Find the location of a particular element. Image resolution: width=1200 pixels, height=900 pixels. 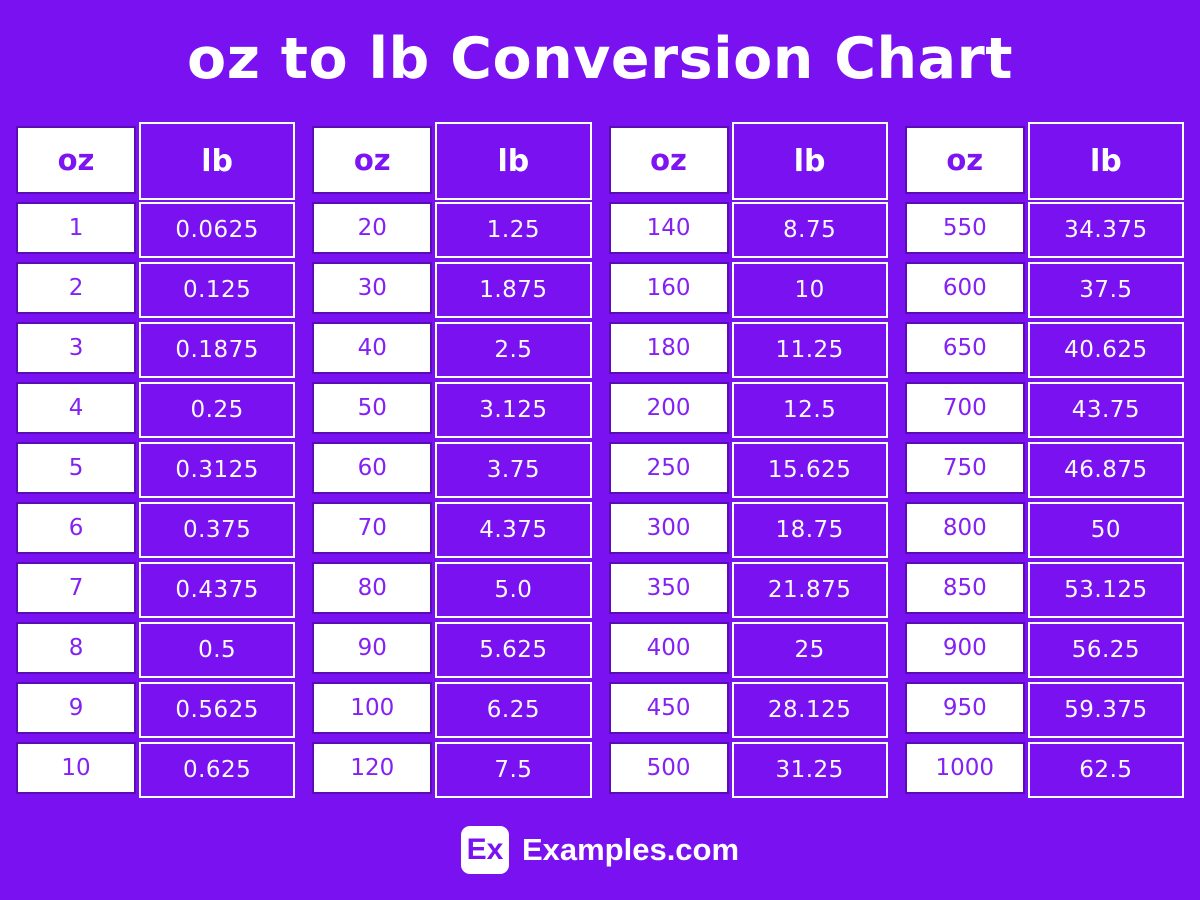

oz-value-cell: 20 is located at coordinates (372, 228).